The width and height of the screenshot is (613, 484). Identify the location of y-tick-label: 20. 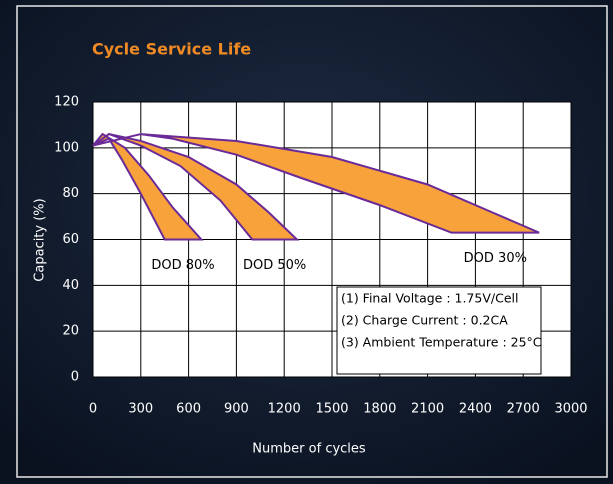
(70, 331).